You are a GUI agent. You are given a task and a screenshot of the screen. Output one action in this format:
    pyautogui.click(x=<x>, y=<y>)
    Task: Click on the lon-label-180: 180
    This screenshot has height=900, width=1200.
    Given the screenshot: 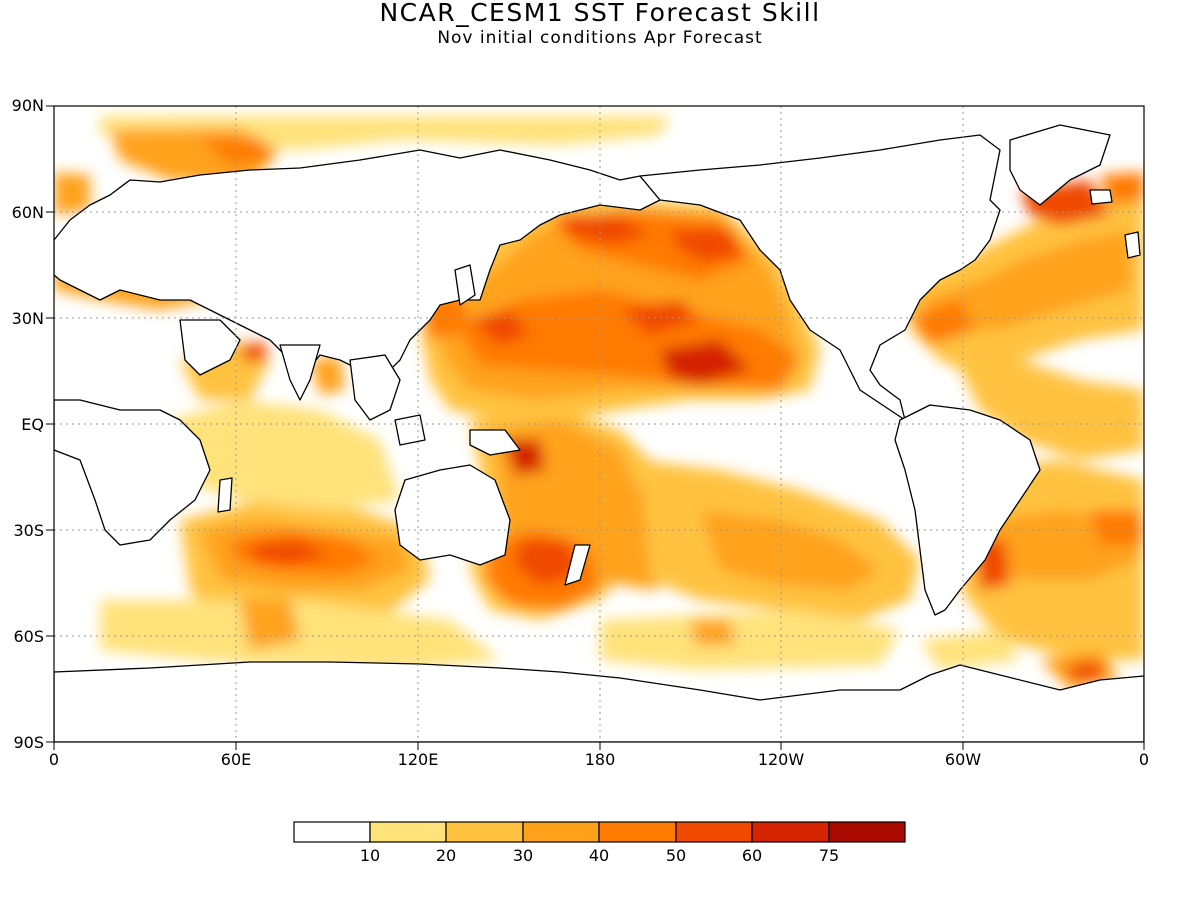 What is the action you would take?
    pyautogui.click(x=600, y=759)
    